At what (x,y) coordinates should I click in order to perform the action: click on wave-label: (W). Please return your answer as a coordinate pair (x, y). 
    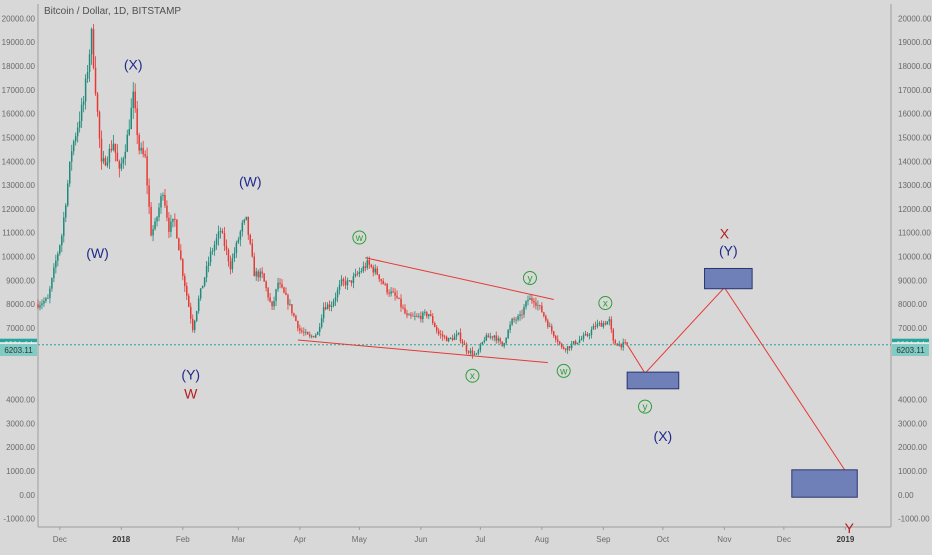
    Looking at the image, I should click on (97, 253).